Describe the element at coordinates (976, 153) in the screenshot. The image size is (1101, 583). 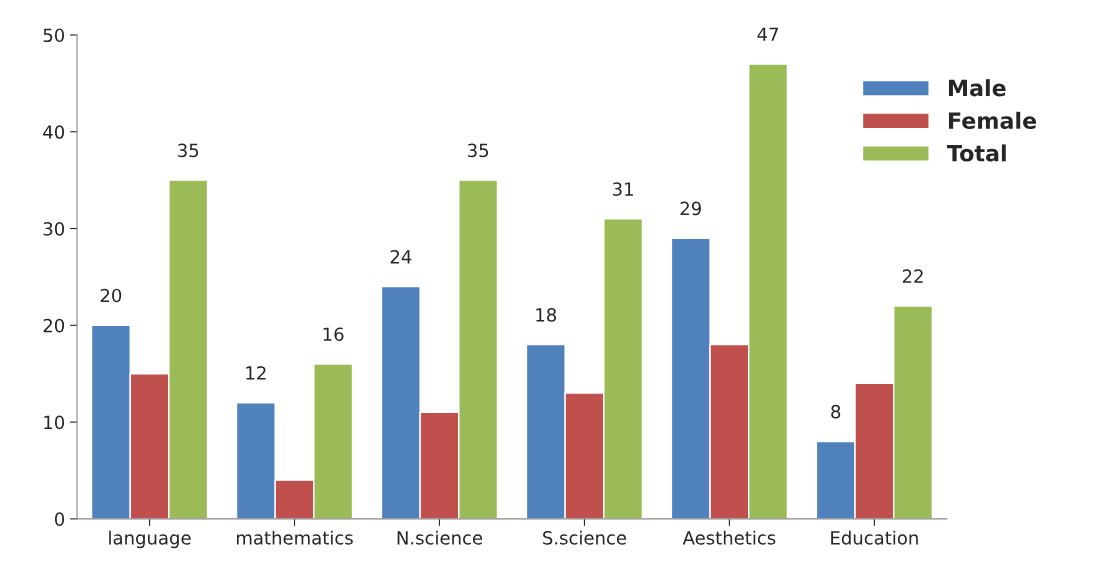
I see `legend-label: Total` at that location.